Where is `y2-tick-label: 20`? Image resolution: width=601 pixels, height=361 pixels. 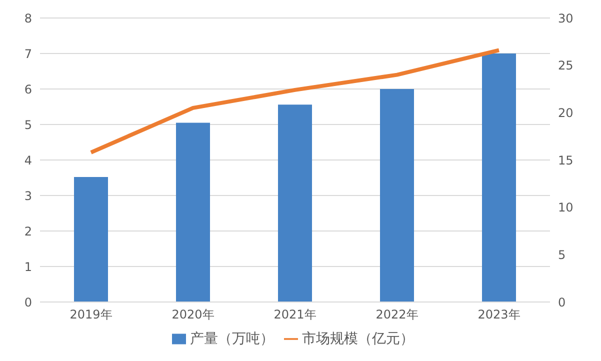 y2-tick-label: 20 is located at coordinates (566, 113).